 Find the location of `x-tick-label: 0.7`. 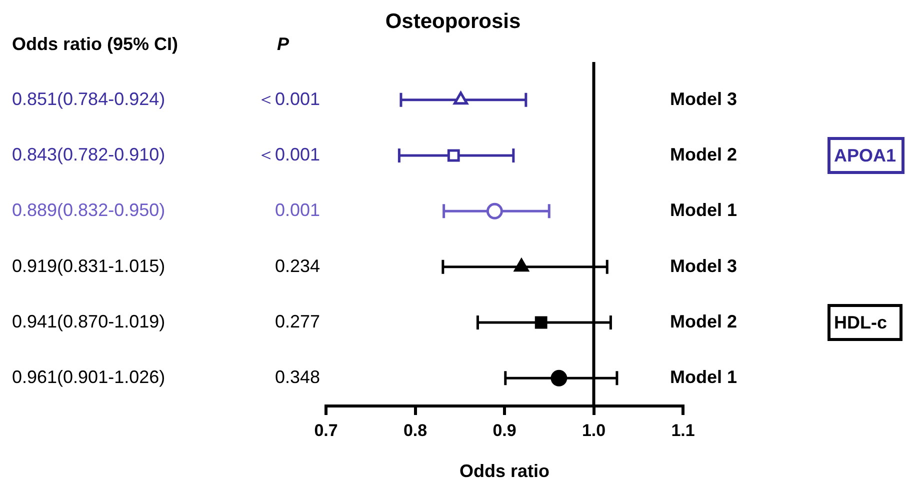

x-tick-label: 0.7 is located at coordinates (326, 430).